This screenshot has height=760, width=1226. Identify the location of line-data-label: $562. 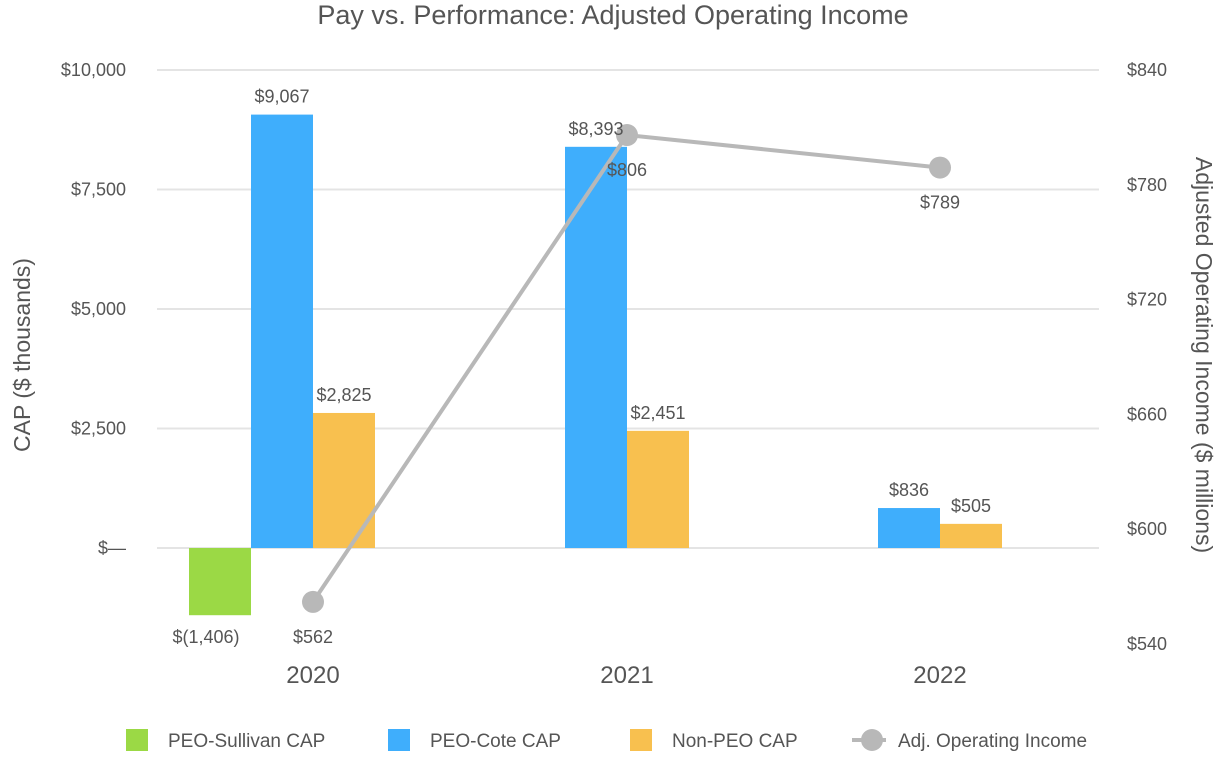
(313, 637).